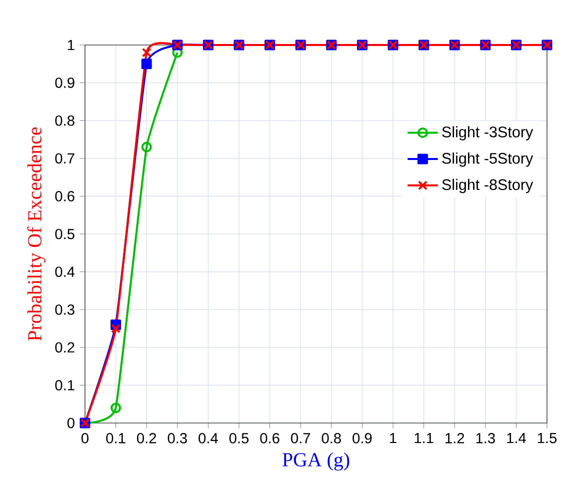 The height and width of the screenshot is (488, 570). Describe the element at coordinates (64, 196) in the screenshot. I see `y-tick-label: 0.6` at that location.